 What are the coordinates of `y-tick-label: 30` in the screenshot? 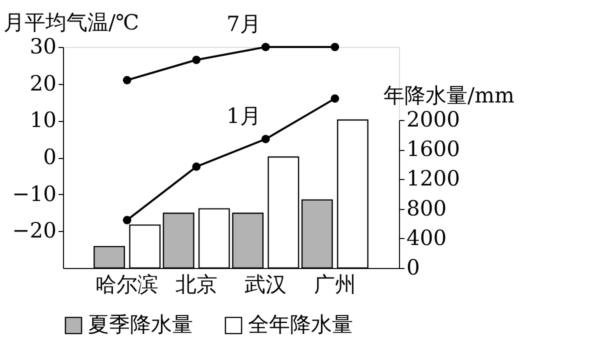 It's located at (43, 46).